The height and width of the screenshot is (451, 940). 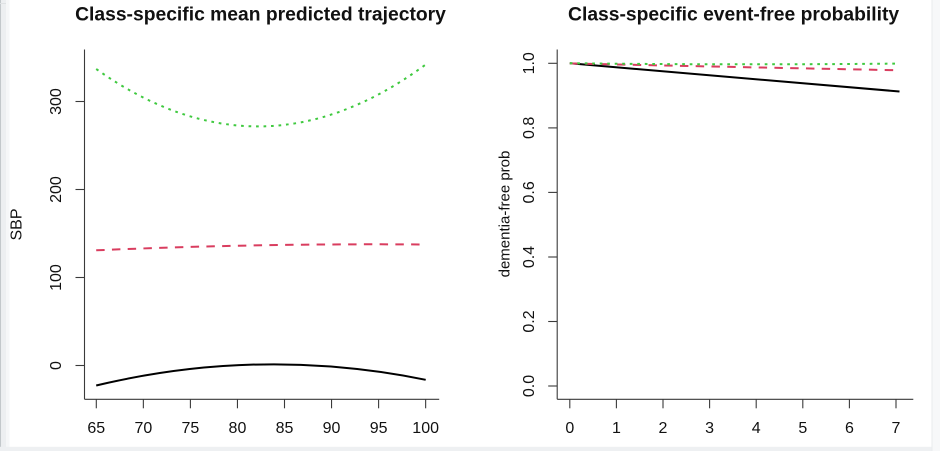 I want to click on svg-text: SBP, so click(x=17, y=224).